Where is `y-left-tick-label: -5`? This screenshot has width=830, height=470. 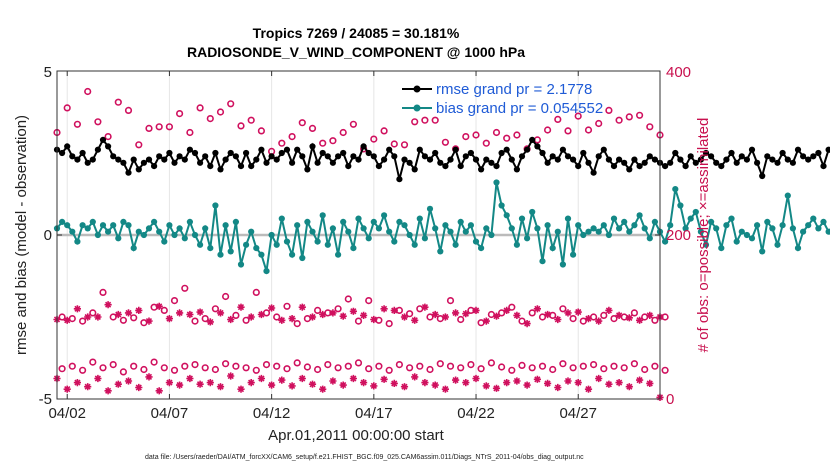
y-left-tick-label: -5 is located at coordinates (45, 399).